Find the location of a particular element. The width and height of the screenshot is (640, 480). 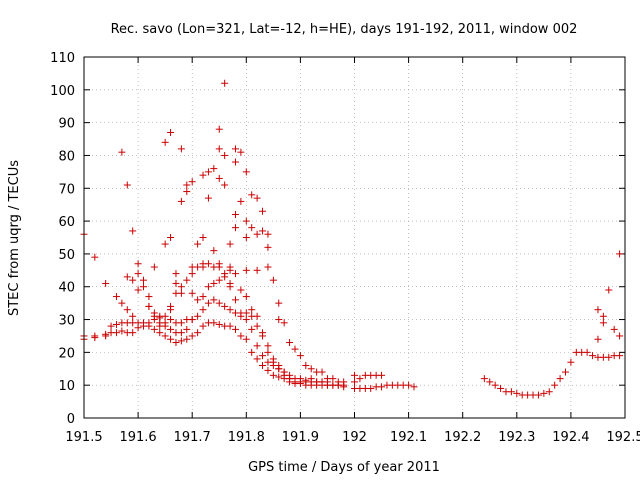

y-tick-label: 80 is located at coordinates (66, 156).